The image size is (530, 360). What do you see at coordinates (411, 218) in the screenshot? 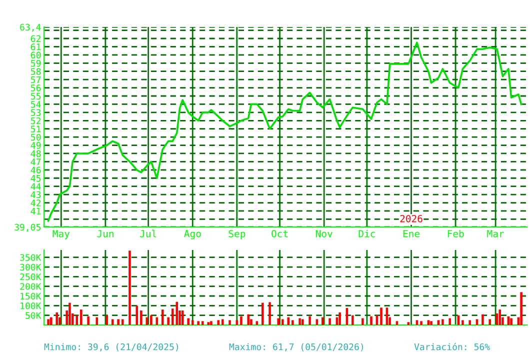
I see `annotation: 2026` at bounding box center [411, 218].